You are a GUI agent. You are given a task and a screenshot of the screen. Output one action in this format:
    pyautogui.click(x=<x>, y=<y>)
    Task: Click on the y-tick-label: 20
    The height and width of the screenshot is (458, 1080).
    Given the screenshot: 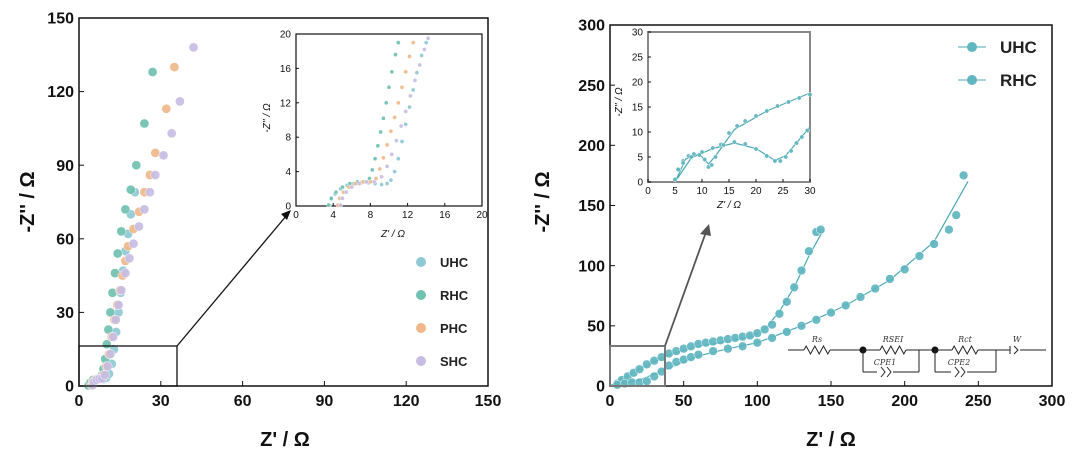 What is the action you would take?
    pyautogui.click(x=286, y=35)
    